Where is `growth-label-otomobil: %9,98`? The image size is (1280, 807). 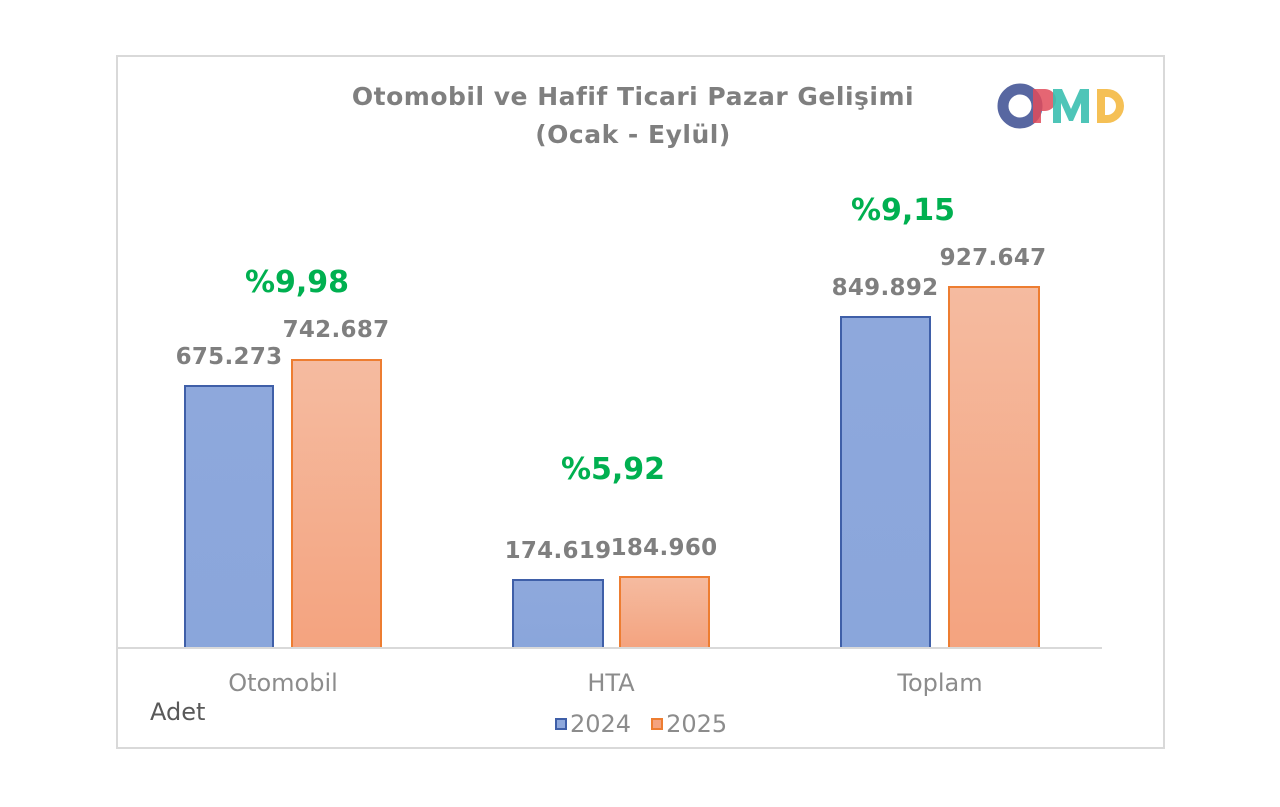 growth-label-otomobil: %9,98 is located at coordinates (297, 282).